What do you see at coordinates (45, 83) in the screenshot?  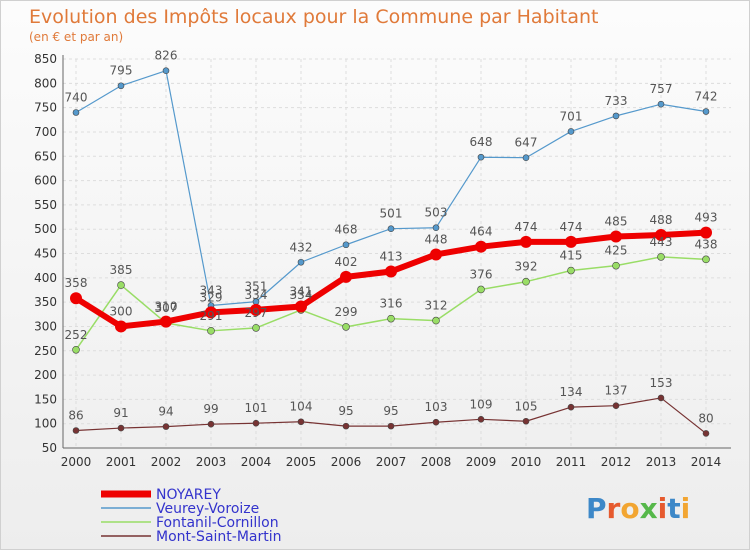 I see `y-tick-label: 800` at bounding box center [45, 83].